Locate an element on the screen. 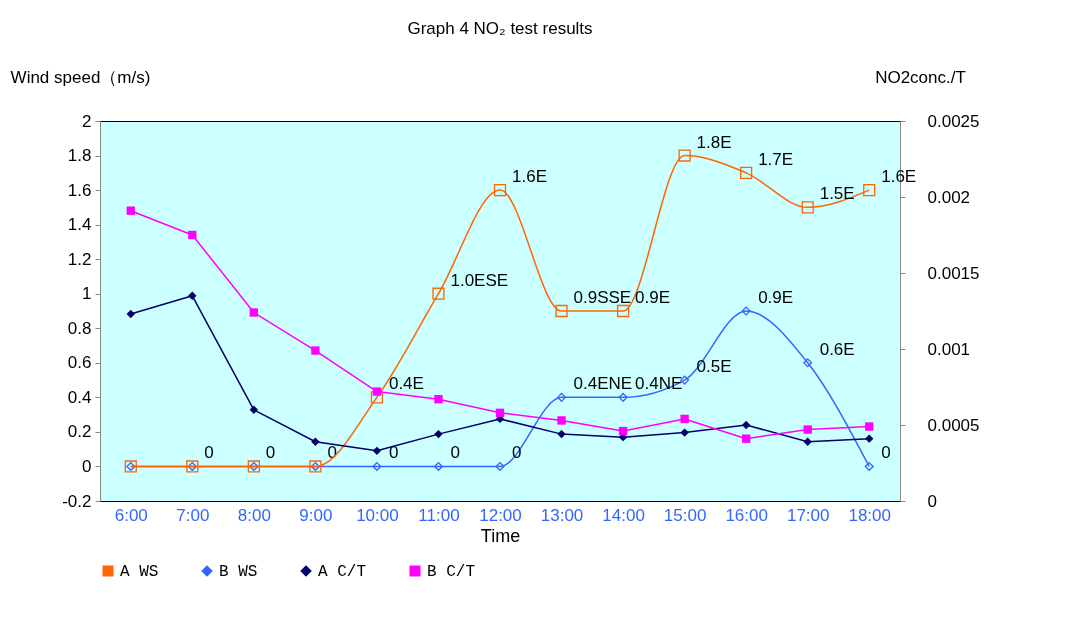 The width and height of the screenshot is (1078, 619). x-tick-label: 6:00 is located at coordinates (131, 515).